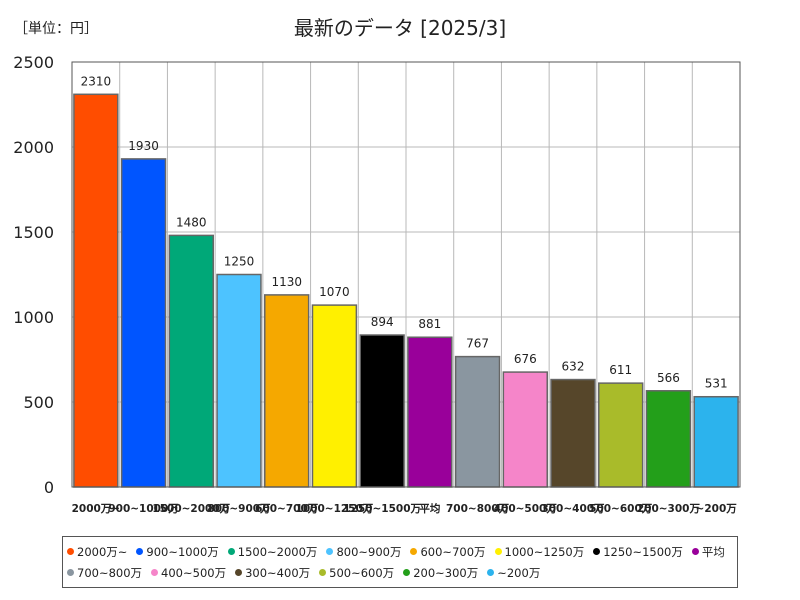 The image size is (800, 600). What do you see at coordinates (453, 551) in the screenshot?
I see `legend-label: 600~700万` at bounding box center [453, 551].